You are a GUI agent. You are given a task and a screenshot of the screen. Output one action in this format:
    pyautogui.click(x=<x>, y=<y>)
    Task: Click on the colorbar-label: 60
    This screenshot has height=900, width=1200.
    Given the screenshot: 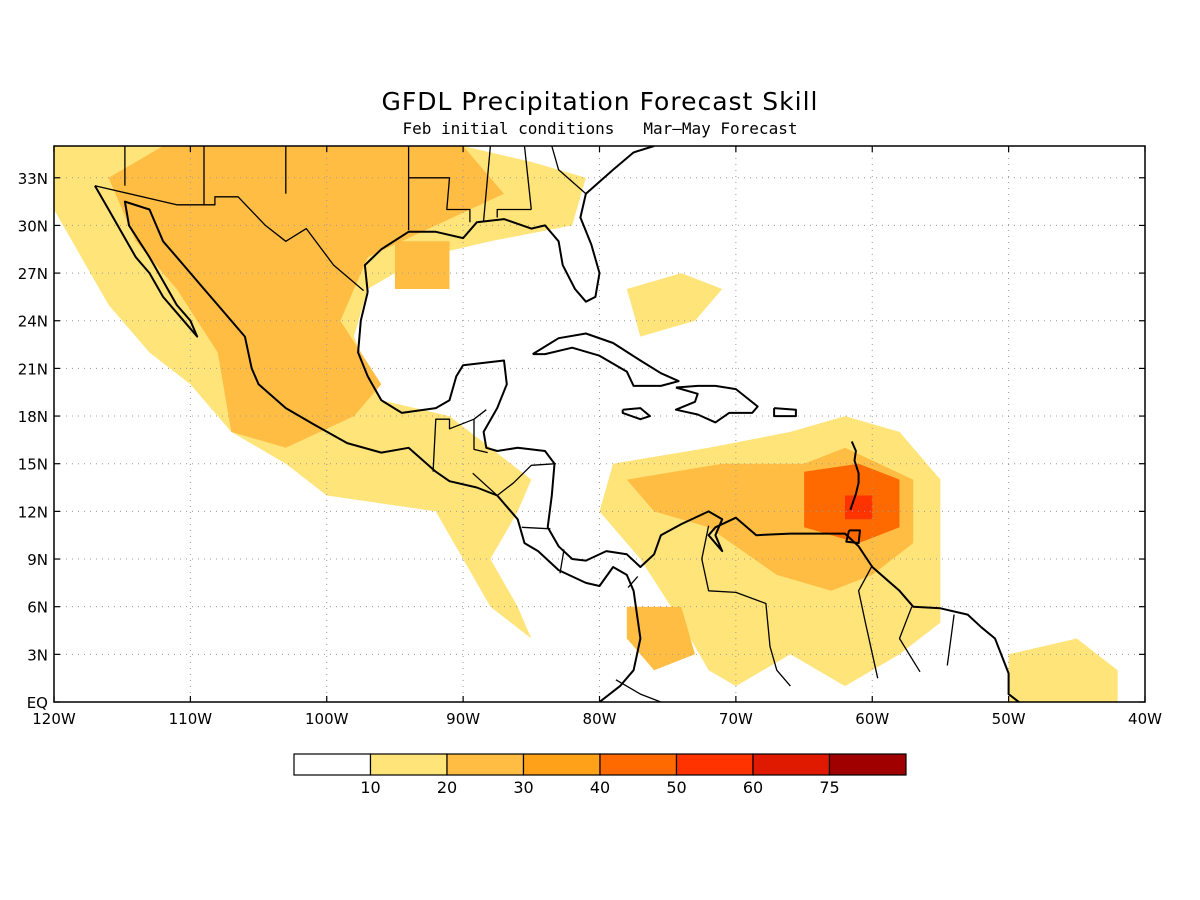 What is the action you would take?
    pyautogui.click(x=753, y=787)
    